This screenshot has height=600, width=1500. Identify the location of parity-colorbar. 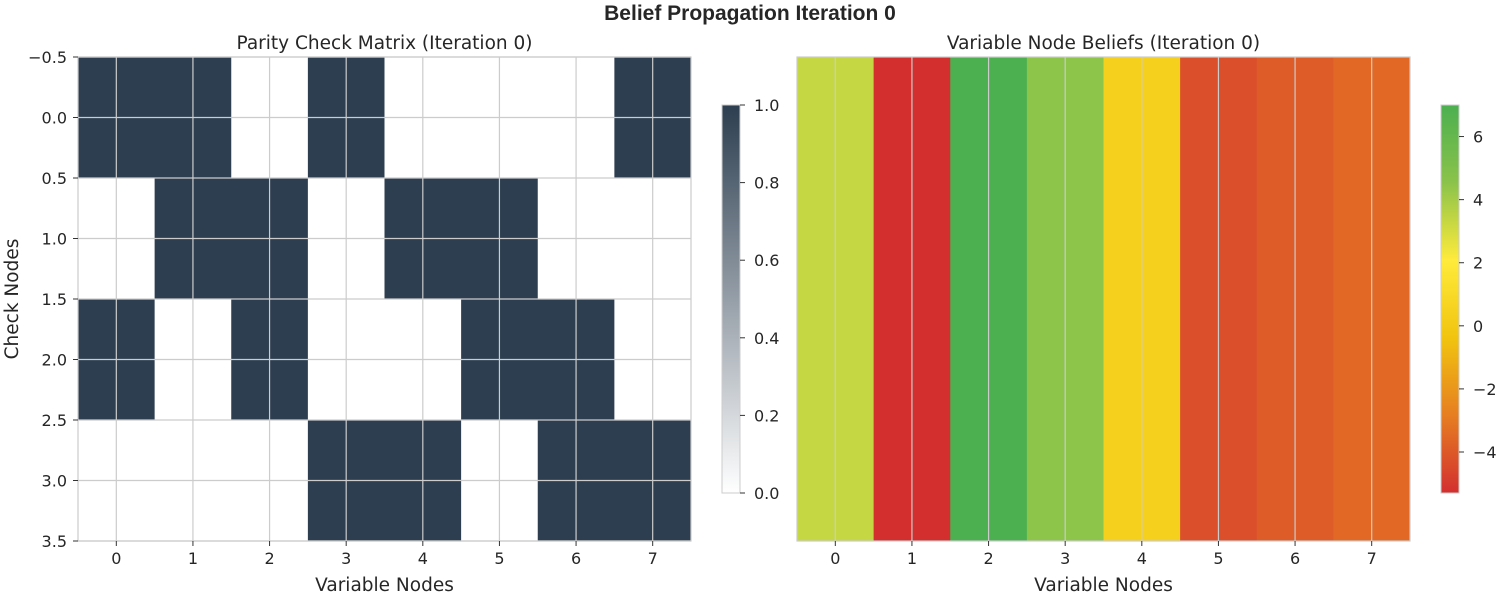
(731, 299).